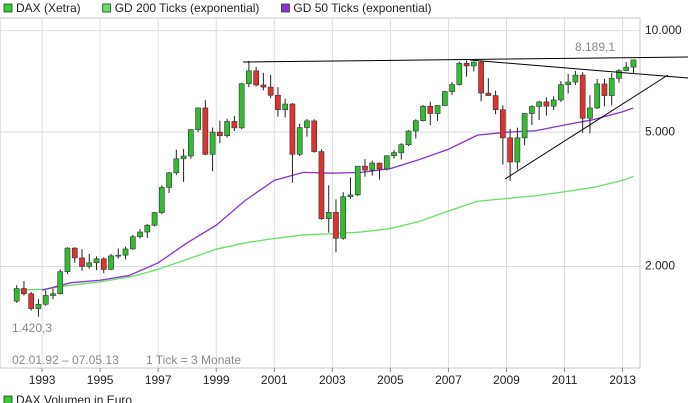 This screenshot has height=403, width=688. What do you see at coordinates (448, 380) in the screenshot?
I see `x-tick-label: 2007` at bounding box center [448, 380].